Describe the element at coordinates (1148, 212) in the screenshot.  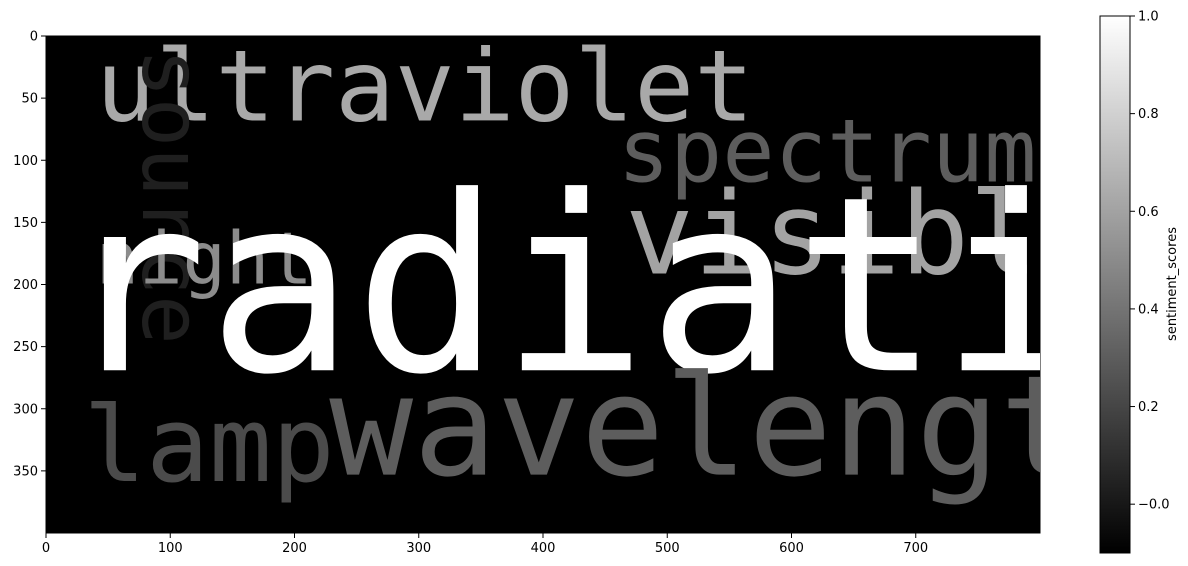
I see `colorbar-tick-label: 0.6` at that location.